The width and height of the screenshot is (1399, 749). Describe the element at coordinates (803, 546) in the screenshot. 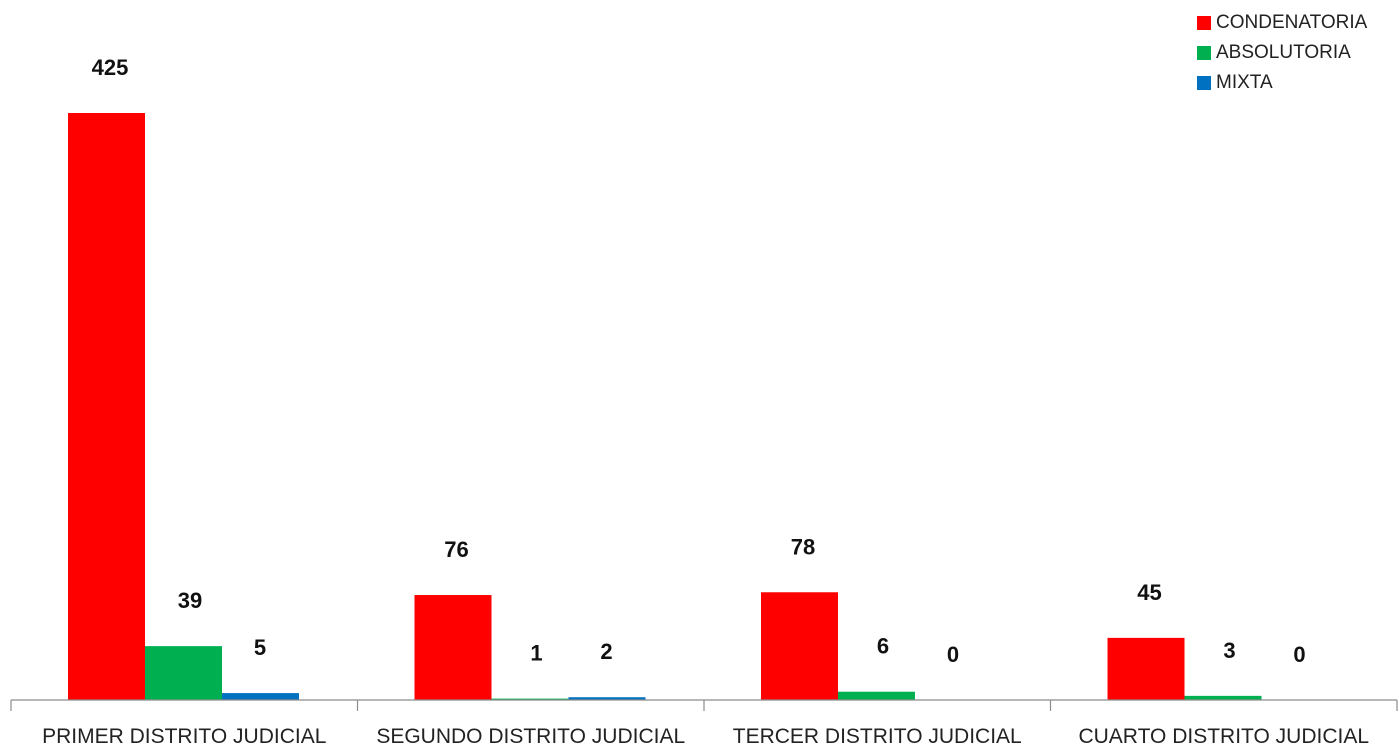

I see `data-label-condenatoria-3: 78` at that location.